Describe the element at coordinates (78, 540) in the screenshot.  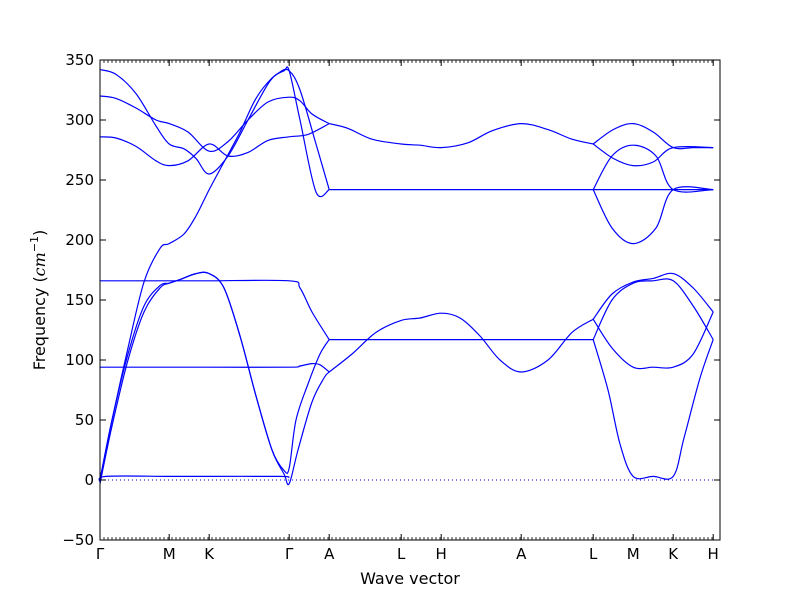
I see `y-tick-label: −50` at that location.